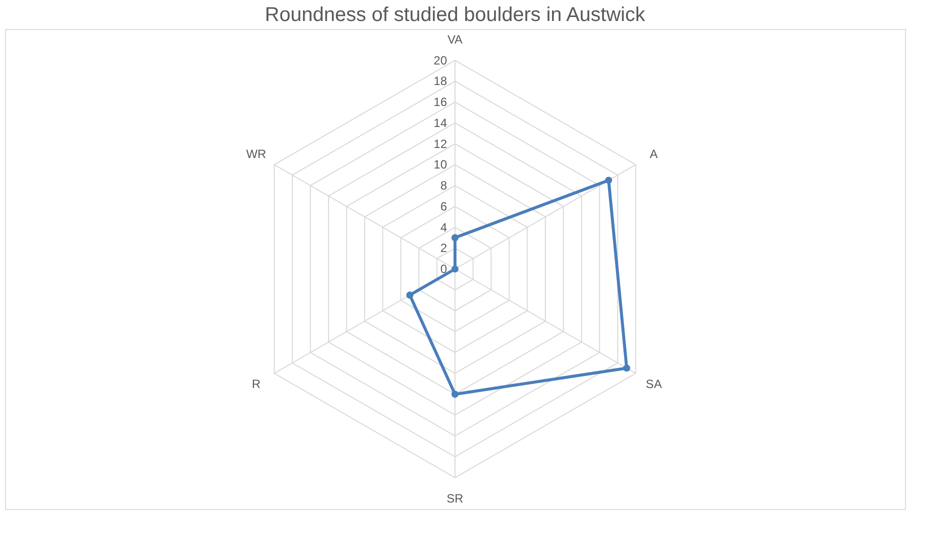  I want to click on y-tick-label: 14, so click(441, 123).